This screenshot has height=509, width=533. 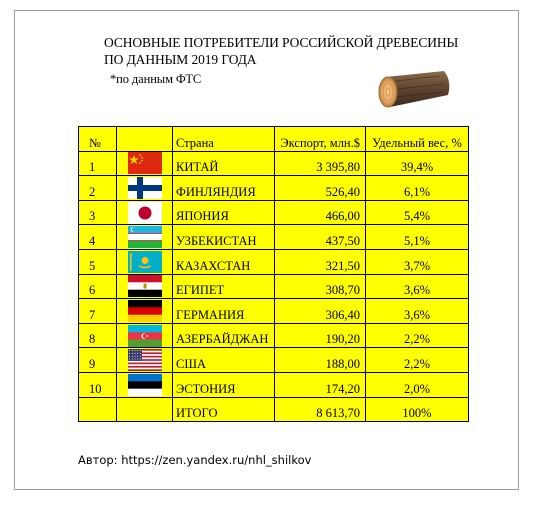 I want to click on row-export: 308,70, so click(x=320, y=286).